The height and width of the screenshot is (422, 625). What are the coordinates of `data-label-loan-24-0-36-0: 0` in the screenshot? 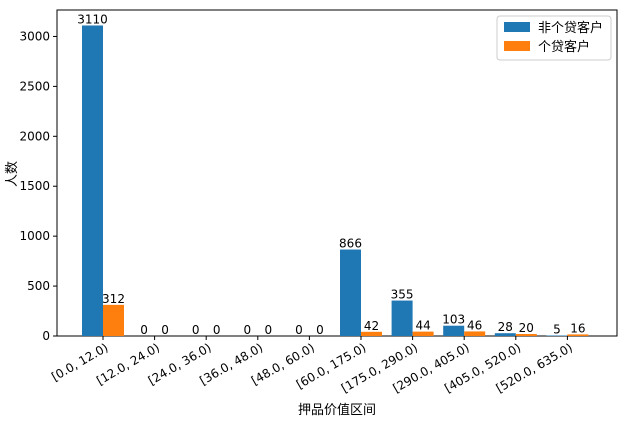 It's located at (217, 330).